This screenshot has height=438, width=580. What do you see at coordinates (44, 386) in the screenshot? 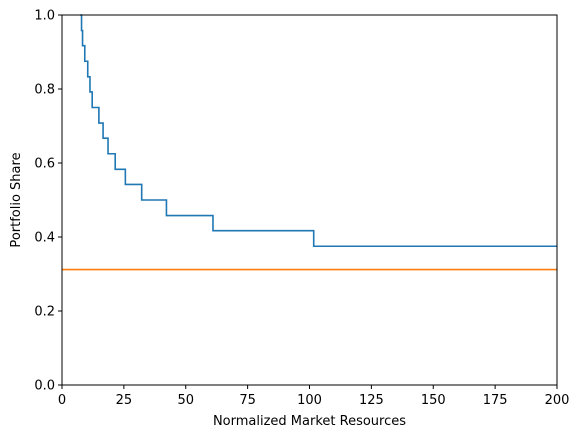
I see `y-tick-label: 0.0` at bounding box center [44, 386].